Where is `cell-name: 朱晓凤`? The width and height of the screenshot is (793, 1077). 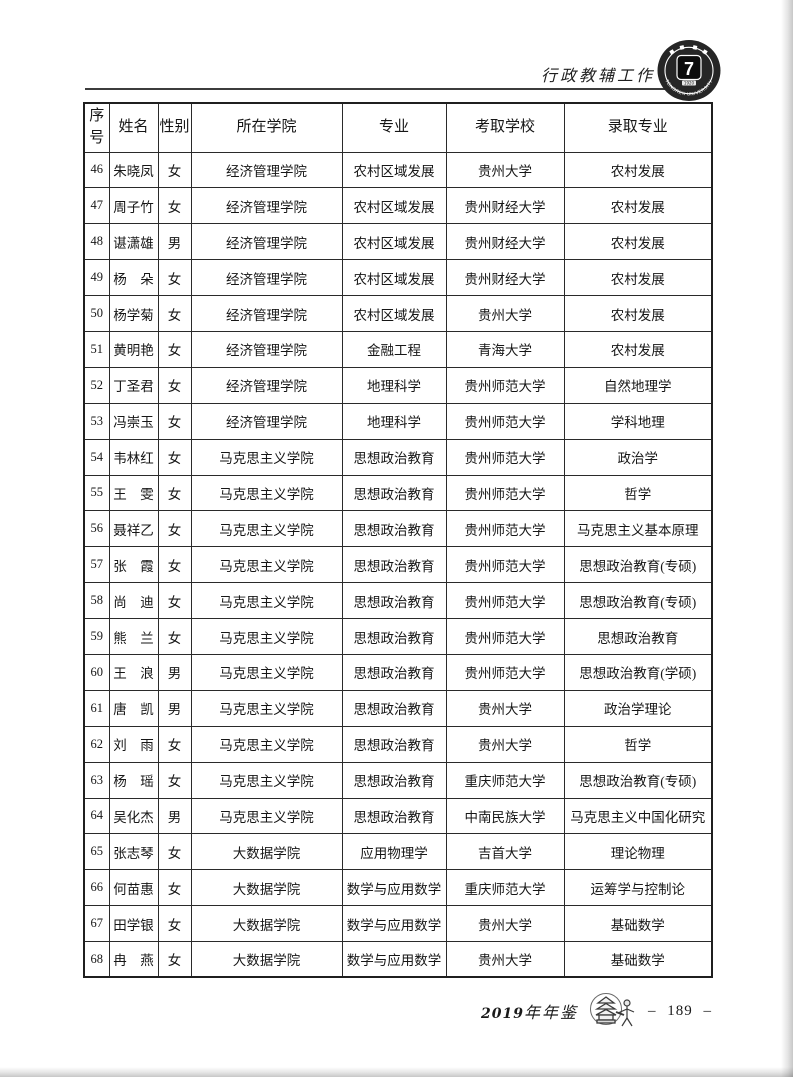
cell-name: 朱晓凤 is located at coordinates (133, 170).